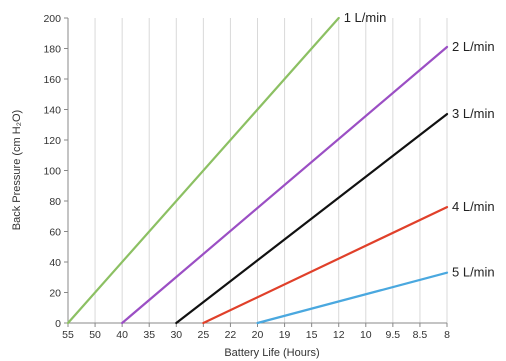  What do you see at coordinates (122, 335) in the screenshot?
I see `x-tick-label: 40` at bounding box center [122, 335].